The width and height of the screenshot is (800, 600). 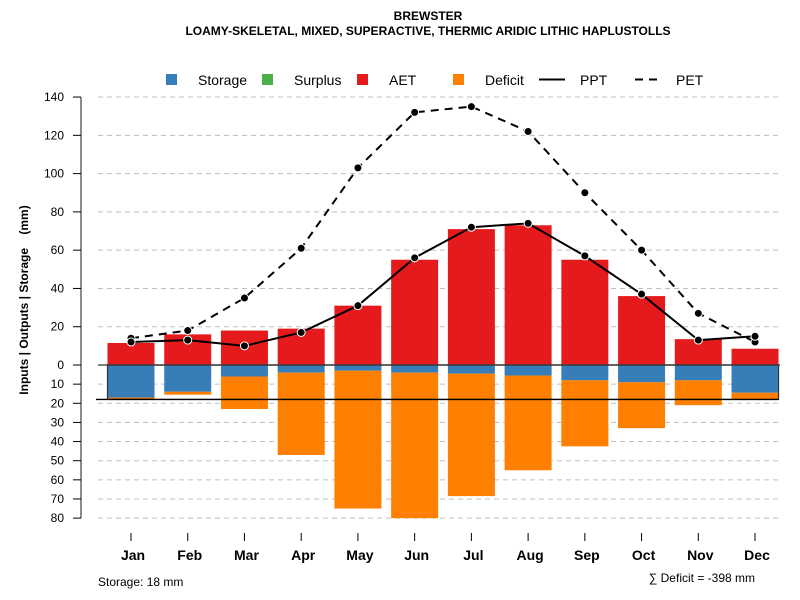 I want to click on x-tick-label-nov: Nov, so click(x=700, y=555).